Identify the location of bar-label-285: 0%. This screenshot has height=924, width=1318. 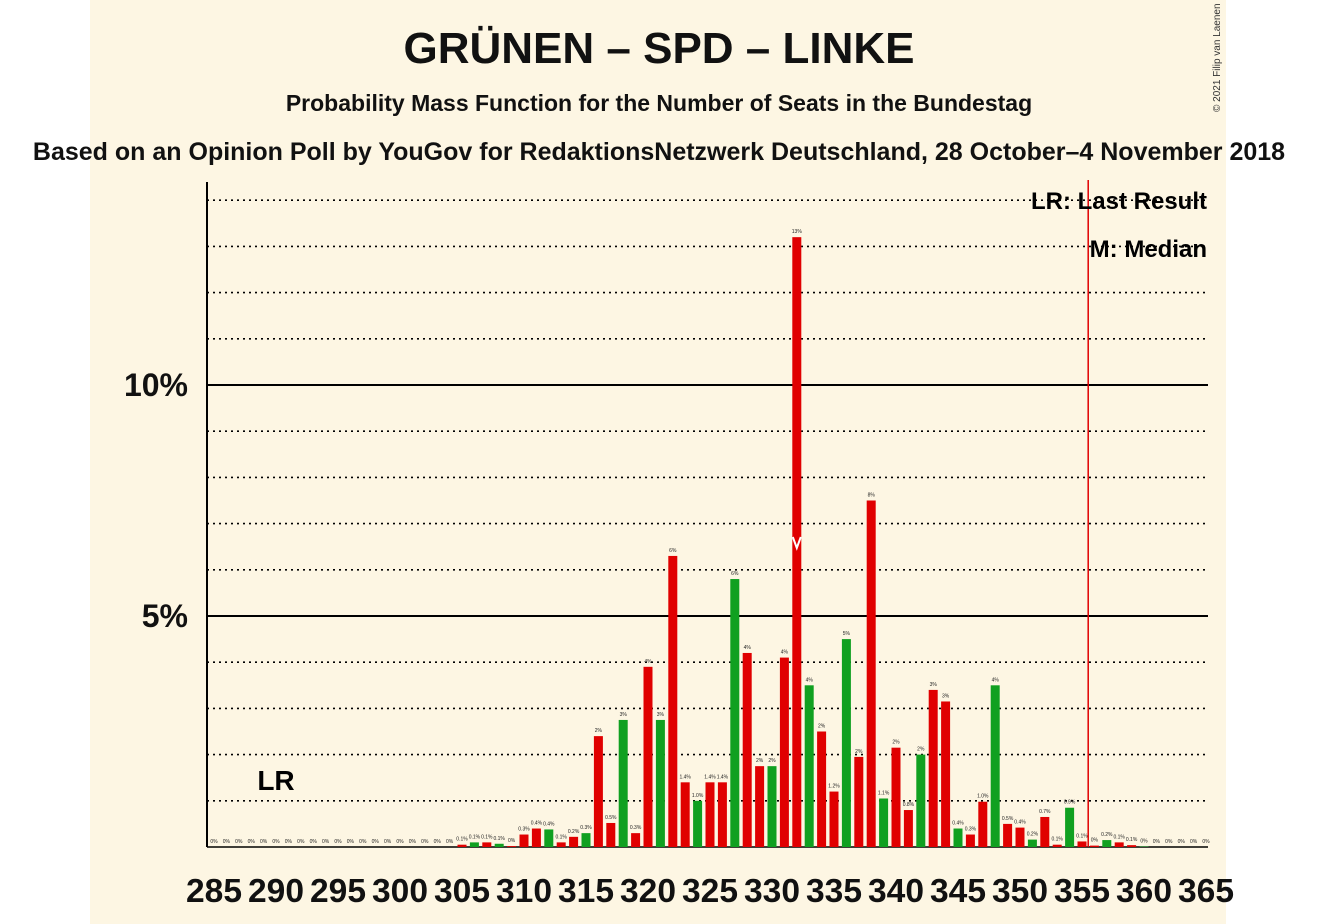
(214, 842).